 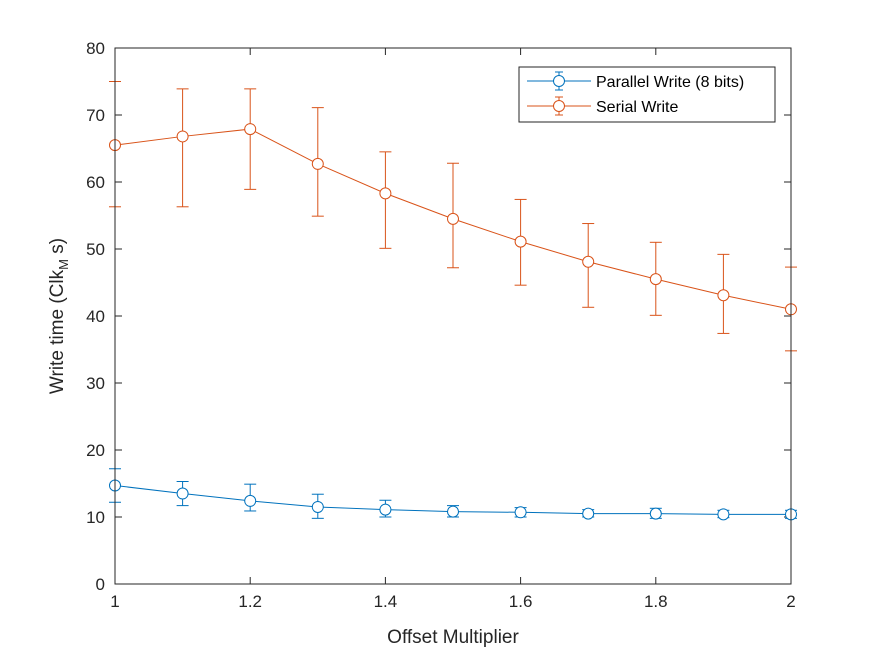 What do you see at coordinates (559, 81) in the screenshot?
I see `legend-marker-parallel` at bounding box center [559, 81].